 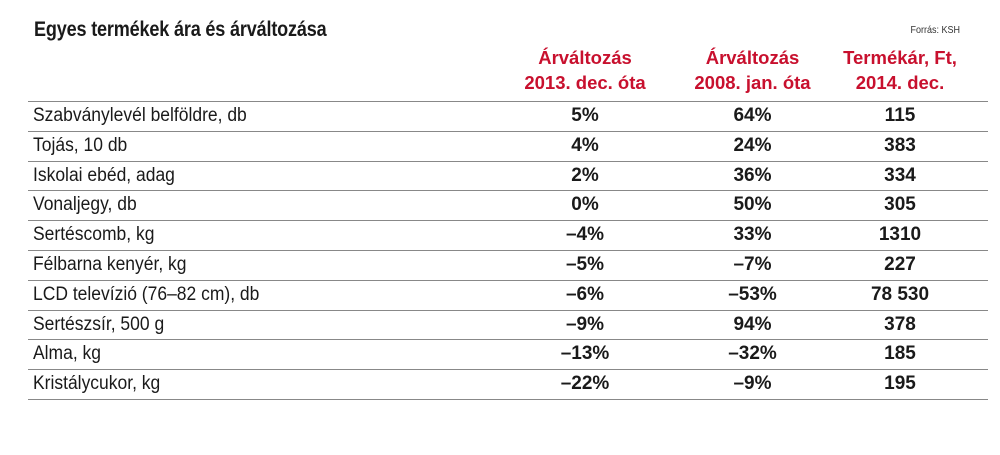 What do you see at coordinates (752, 70) in the screenshot?
I see `column-header-change-2008: Árváltozás 2008. jan. óta` at bounding box center [752, 70].